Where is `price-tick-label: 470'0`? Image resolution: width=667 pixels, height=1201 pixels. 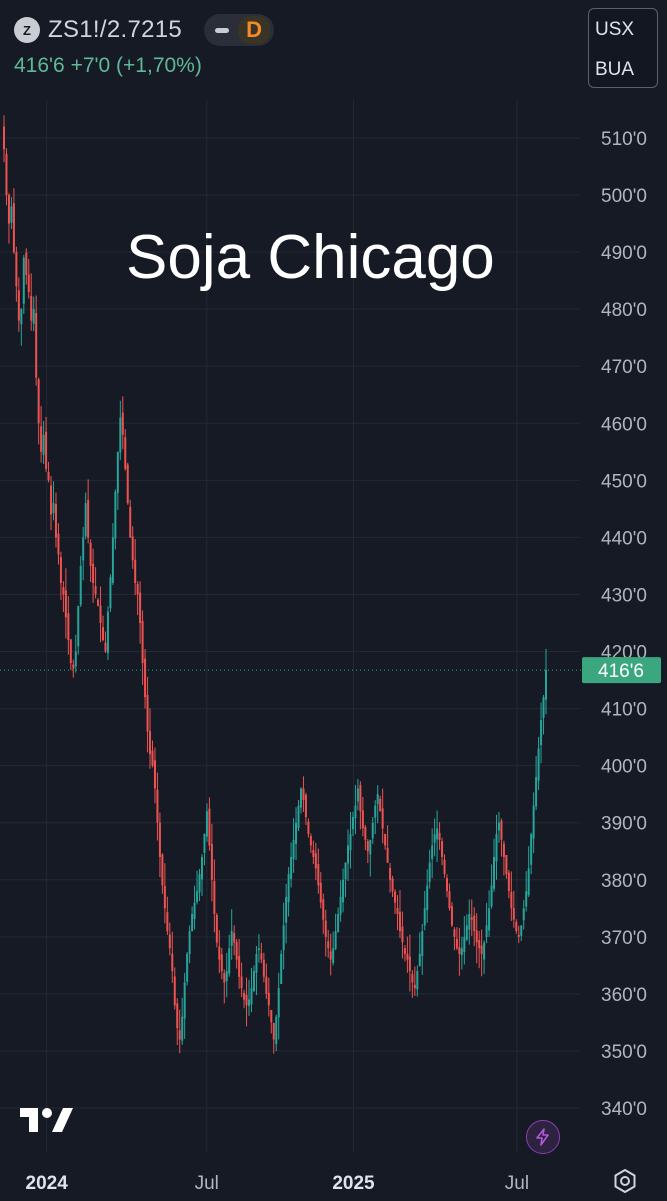
price-tick-label: 470'0 is located at coordinates (624, 367).